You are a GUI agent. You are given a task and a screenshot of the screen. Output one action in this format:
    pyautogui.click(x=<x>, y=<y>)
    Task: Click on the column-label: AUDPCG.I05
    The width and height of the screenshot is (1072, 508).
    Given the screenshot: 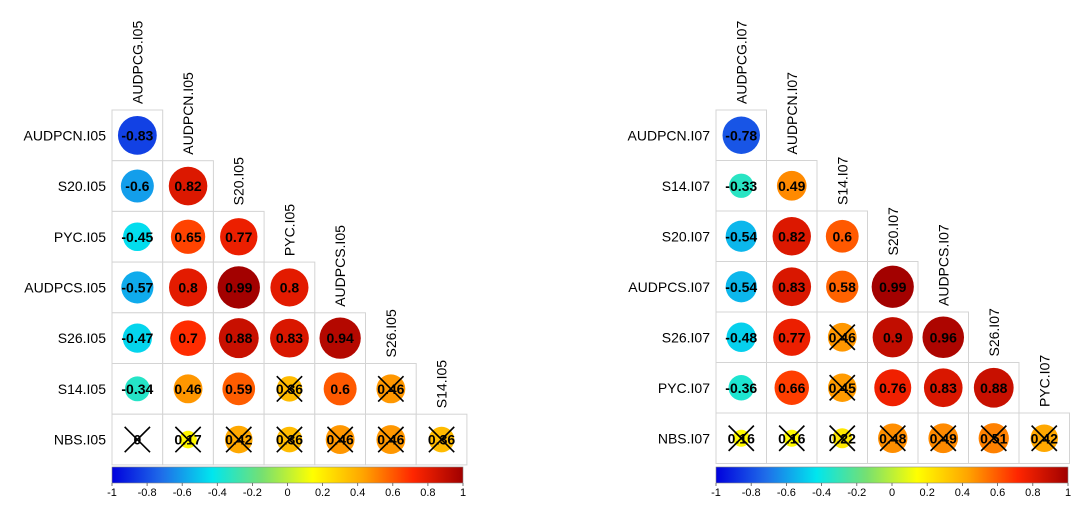 What is the action you would take?
    pyautogui.click(x=137, y=62)
    